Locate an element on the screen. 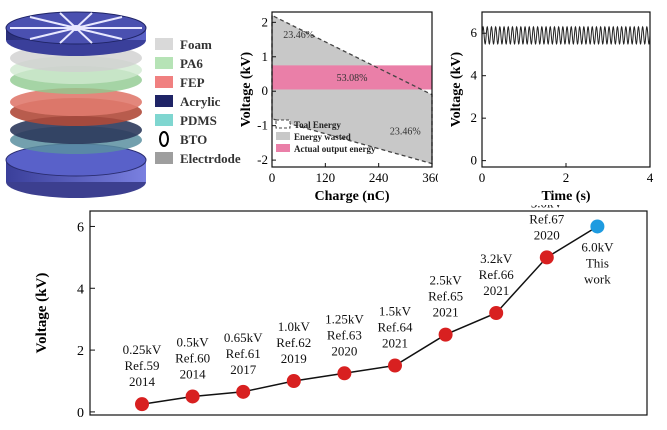 This screenshot has width=667, height=430. legend-label-6: Electrdode is located at coordinates (210, 158).